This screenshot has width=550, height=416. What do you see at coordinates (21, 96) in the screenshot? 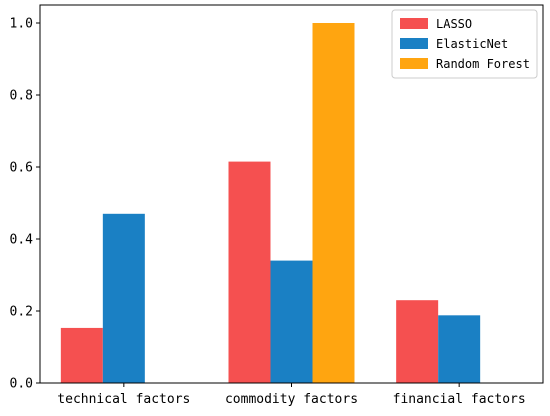
I see `y-tick-label: 0.8` at bounding box center [21, 96].